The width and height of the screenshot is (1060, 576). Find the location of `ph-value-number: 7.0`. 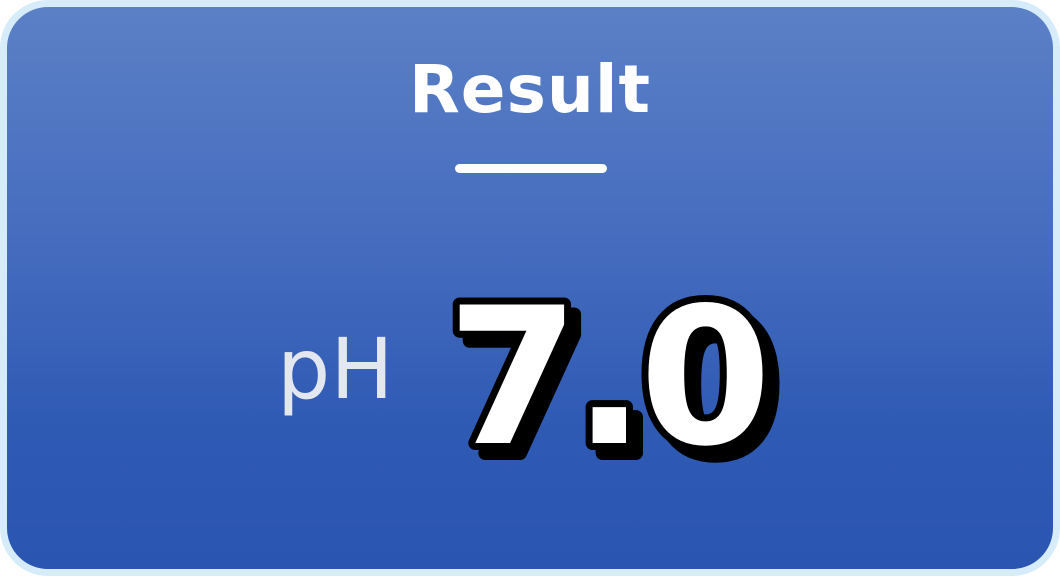

ph-value-number: 7.0 is located at coordinates (606, 377).